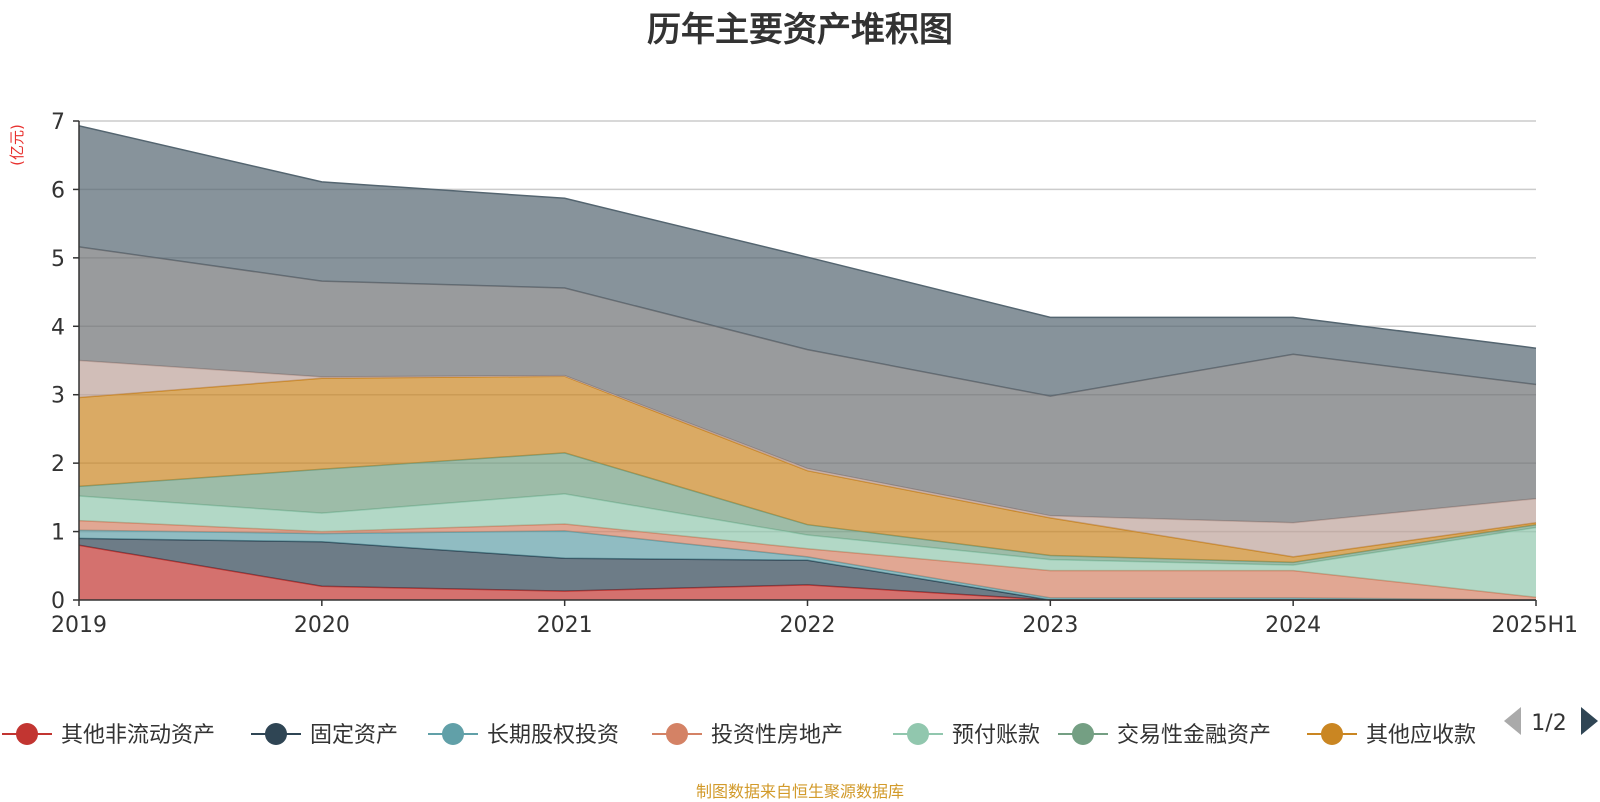  Describe the element at coordinates (58, 122) in the screenshot. I see `y-tick-label: 7` at that location.